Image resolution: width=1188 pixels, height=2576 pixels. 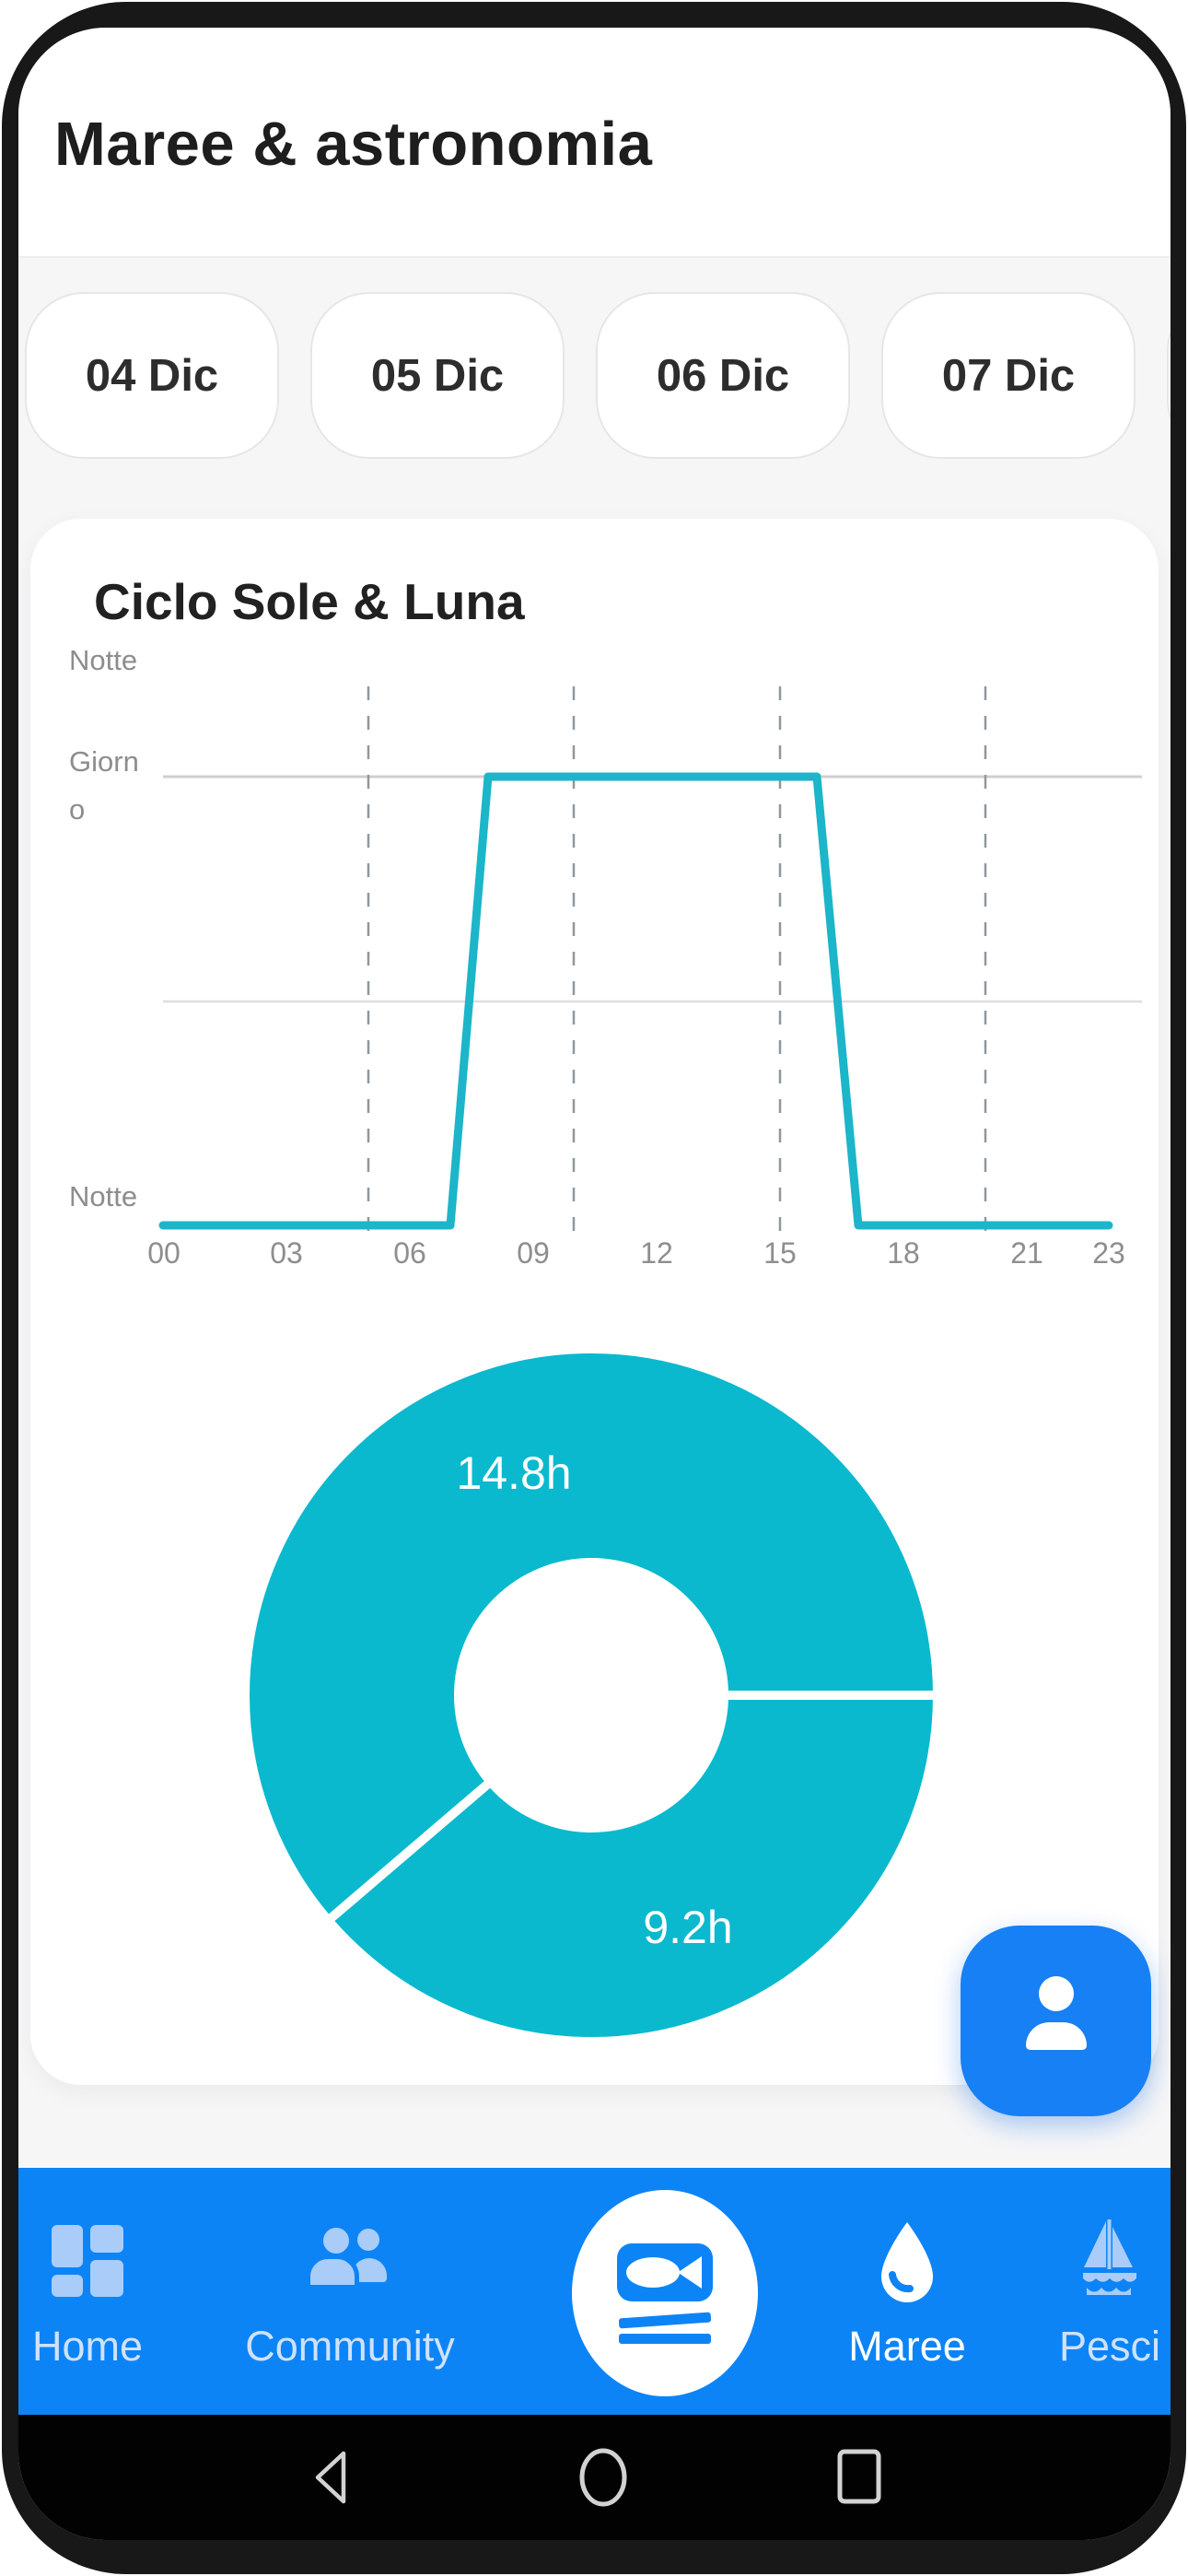 What do you see at coordinates (87, 2346) in the screenshot?
I see `nav-label-home: Home` at bounding box center [87, 2346].